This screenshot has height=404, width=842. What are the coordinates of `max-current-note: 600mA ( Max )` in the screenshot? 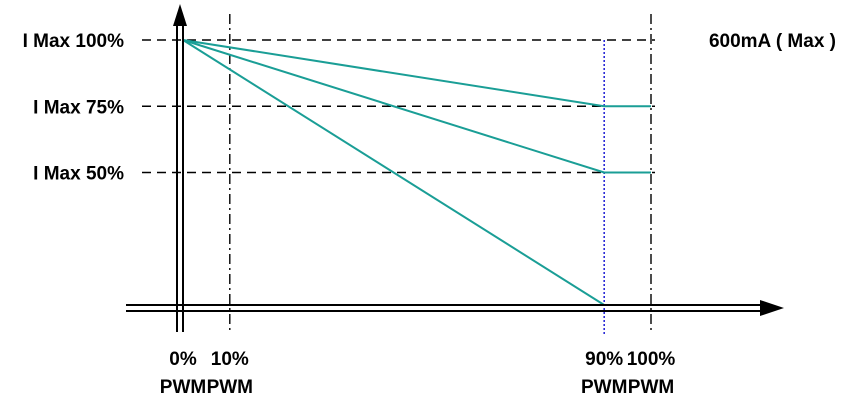 It's located at (772, 41).